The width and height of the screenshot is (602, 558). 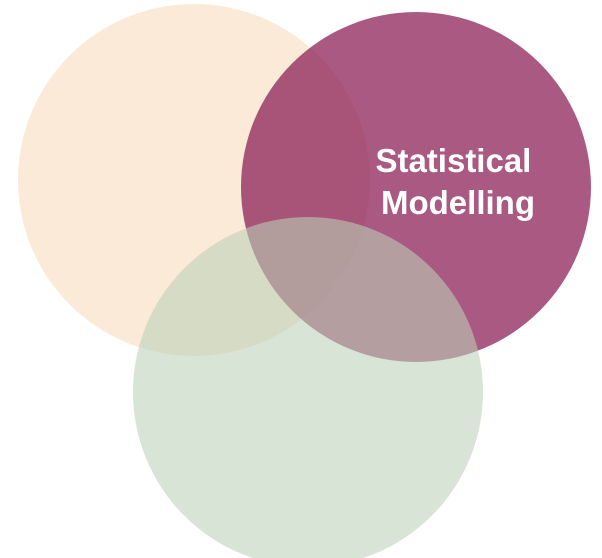 I want to click on label-line-statistical: Statistical, so click(x=453, y=160).